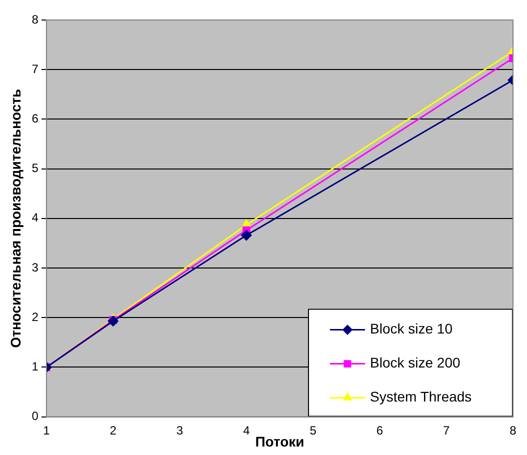 Image resolution: width=527 pixels, height=455 pixels. What do you see at coordinates (380, 430) in the screenshot?
I see `x-tick-label: 6` at bounding box center [380, 430].